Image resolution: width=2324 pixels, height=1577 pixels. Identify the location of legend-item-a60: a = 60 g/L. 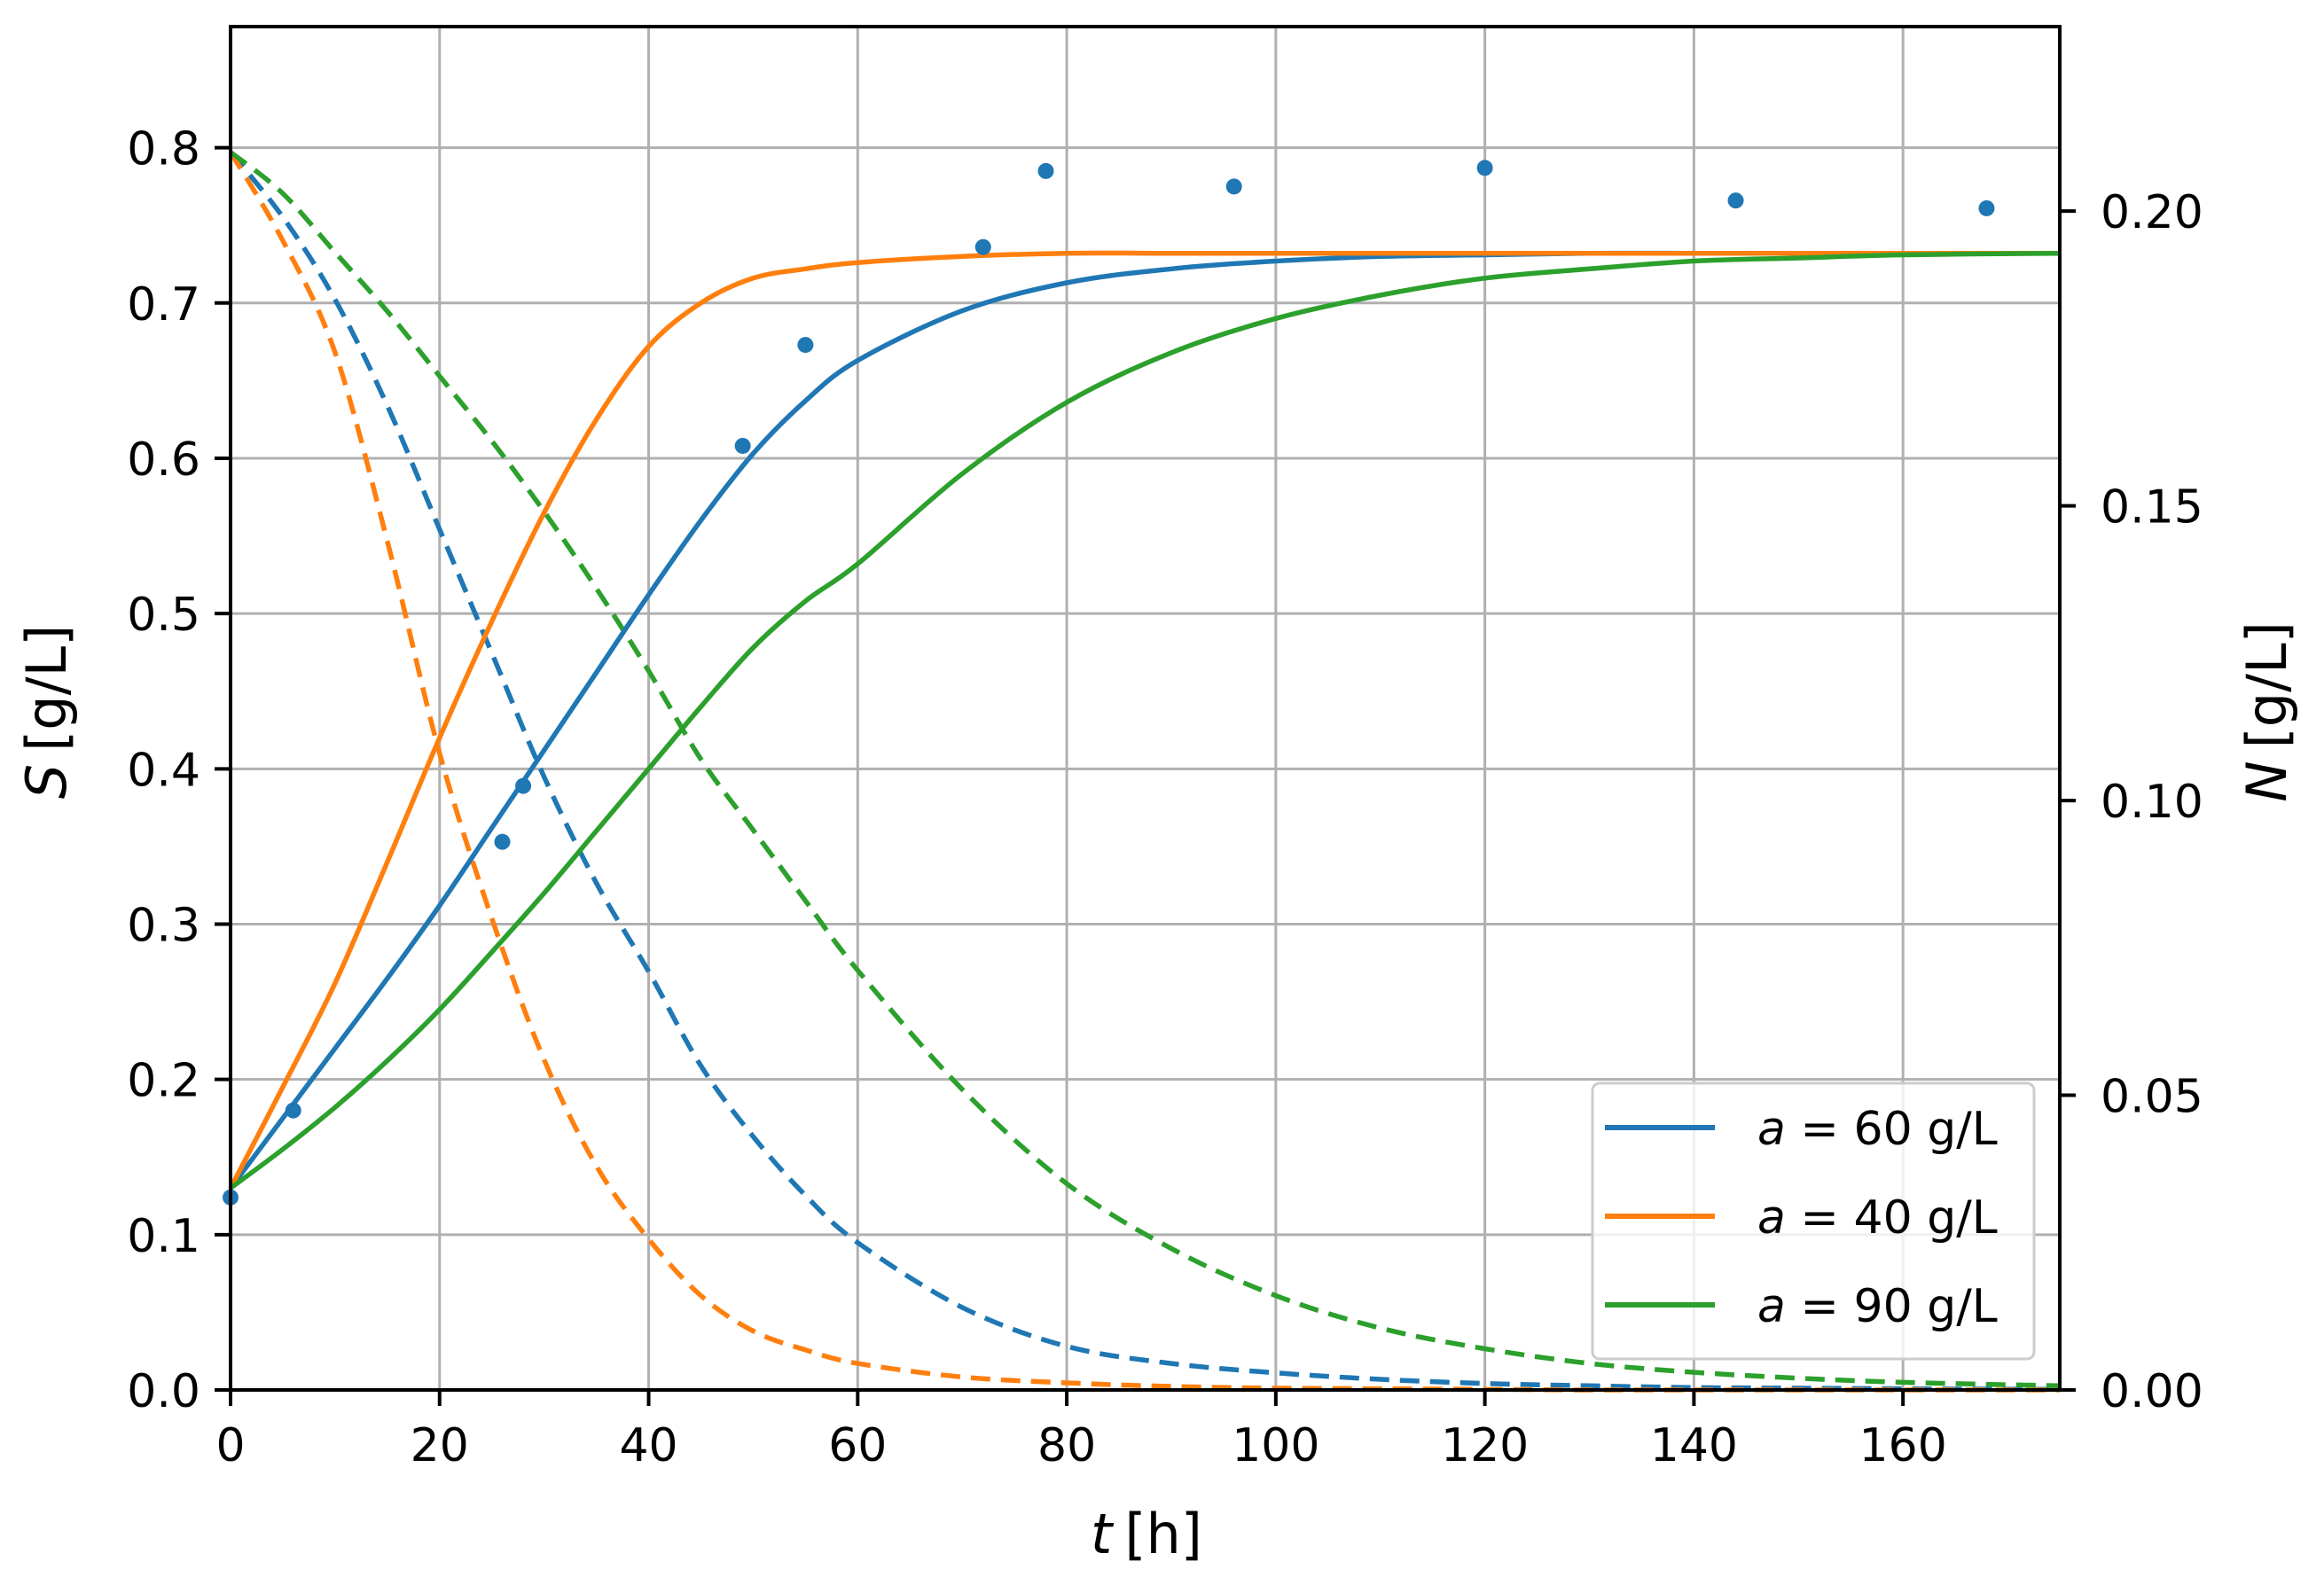
(1801, 1130).